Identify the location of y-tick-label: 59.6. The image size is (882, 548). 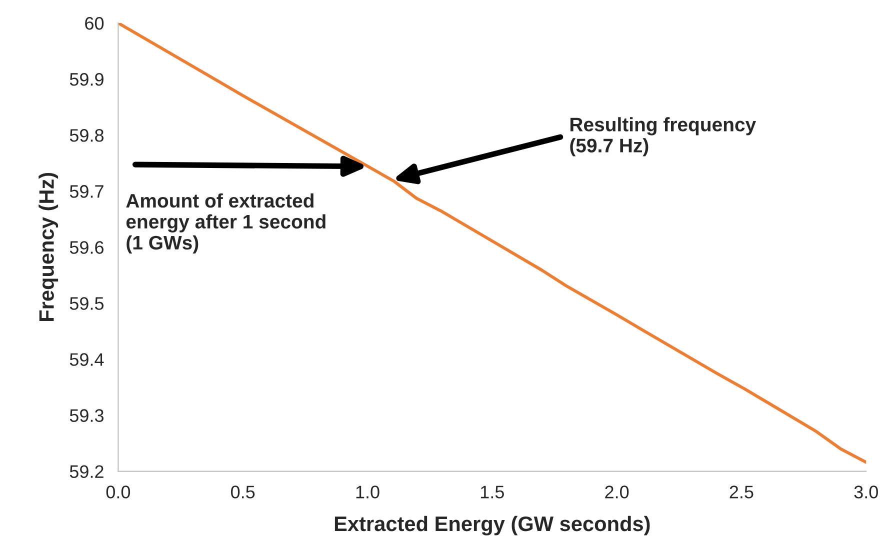
(87, 247).